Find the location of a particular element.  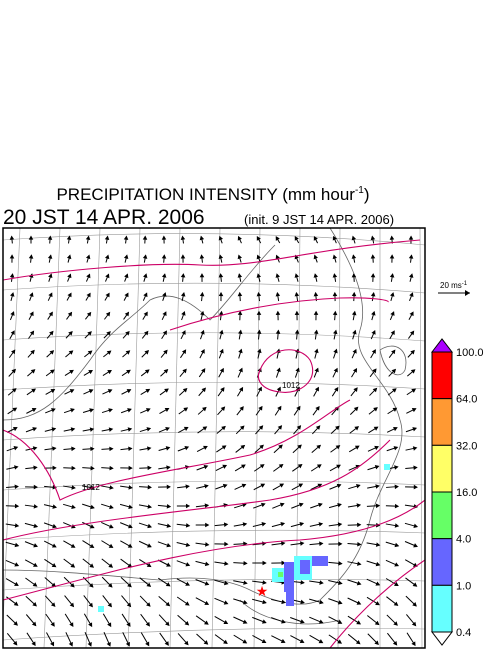

colorbar-under is located at coordinates (442, 638).